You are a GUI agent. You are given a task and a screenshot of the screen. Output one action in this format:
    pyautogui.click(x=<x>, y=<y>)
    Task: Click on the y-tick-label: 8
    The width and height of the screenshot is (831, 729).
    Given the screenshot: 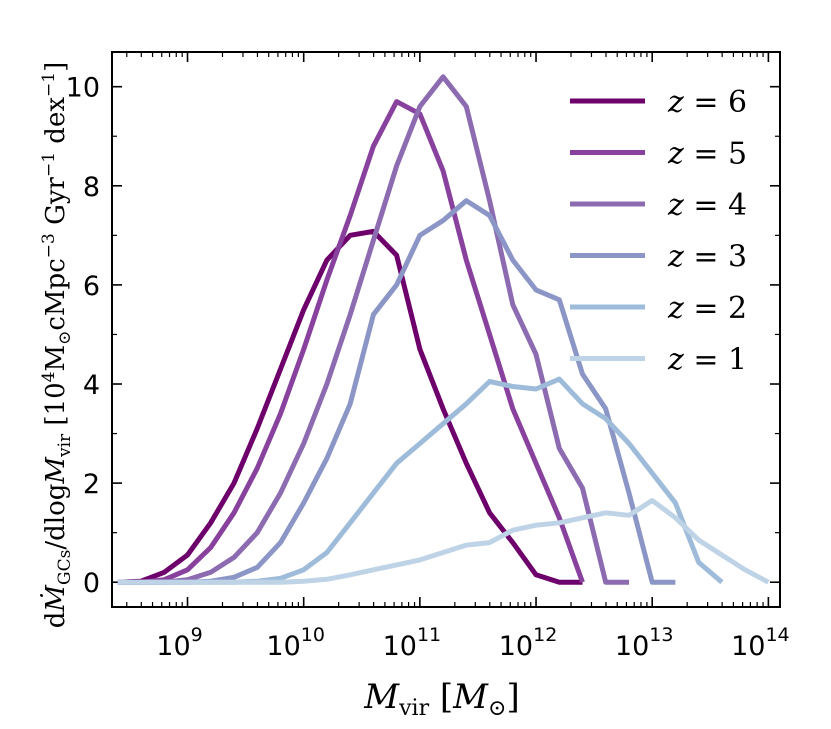 What is the action you would take?
    pyautogui.click(x=91, y=187)
    